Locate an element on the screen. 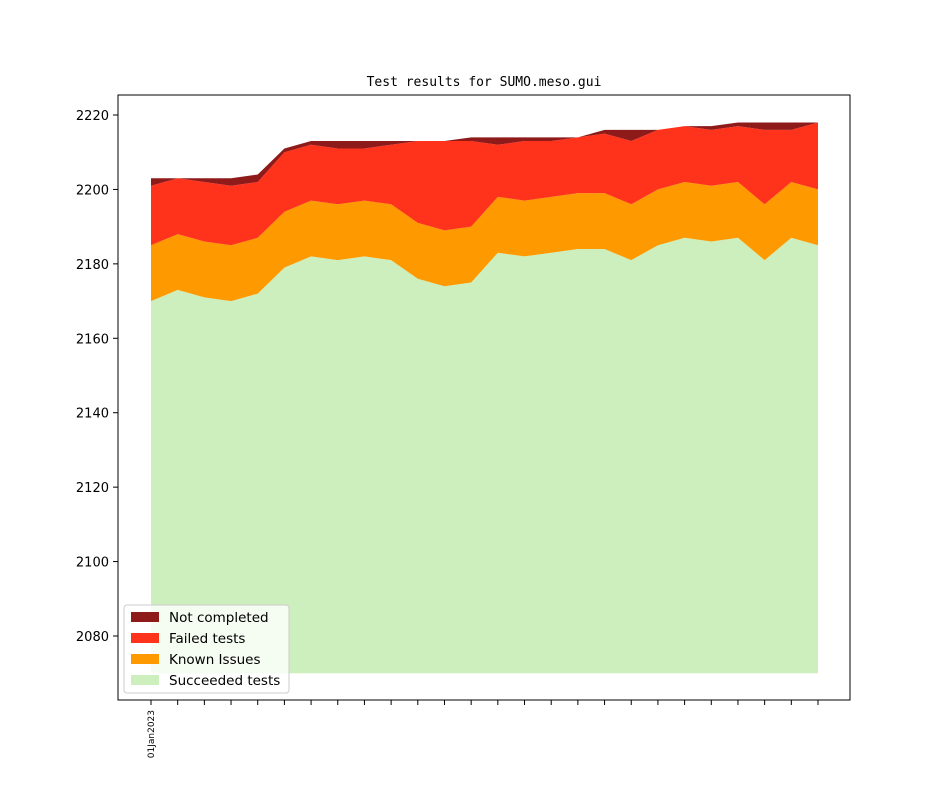 Image resolution: width=944 pixels, height=787 pixels. legend-box is located at coordinates (206, 649).